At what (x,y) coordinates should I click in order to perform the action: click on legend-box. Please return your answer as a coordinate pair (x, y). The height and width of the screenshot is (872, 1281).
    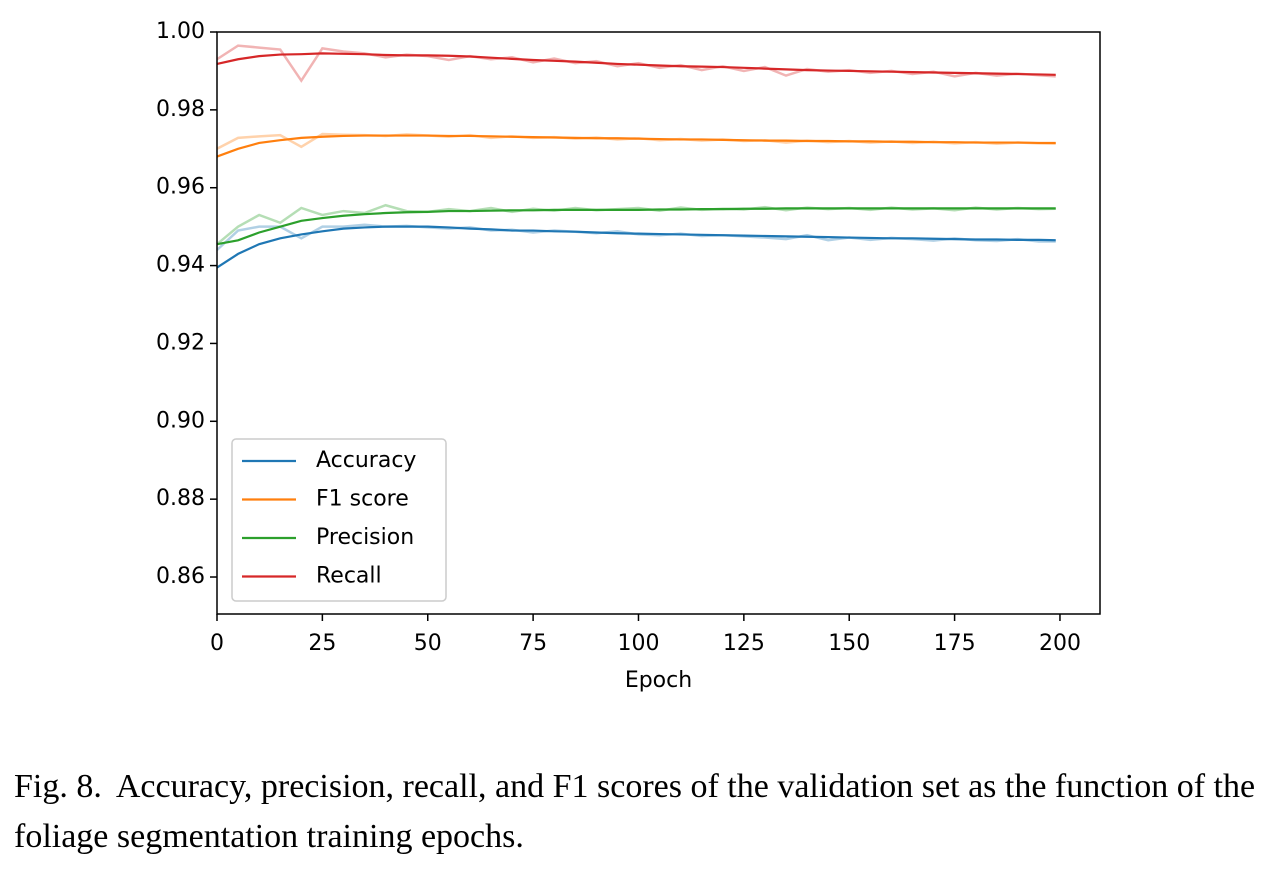
    Looking at the image, I should click on (339, 520).